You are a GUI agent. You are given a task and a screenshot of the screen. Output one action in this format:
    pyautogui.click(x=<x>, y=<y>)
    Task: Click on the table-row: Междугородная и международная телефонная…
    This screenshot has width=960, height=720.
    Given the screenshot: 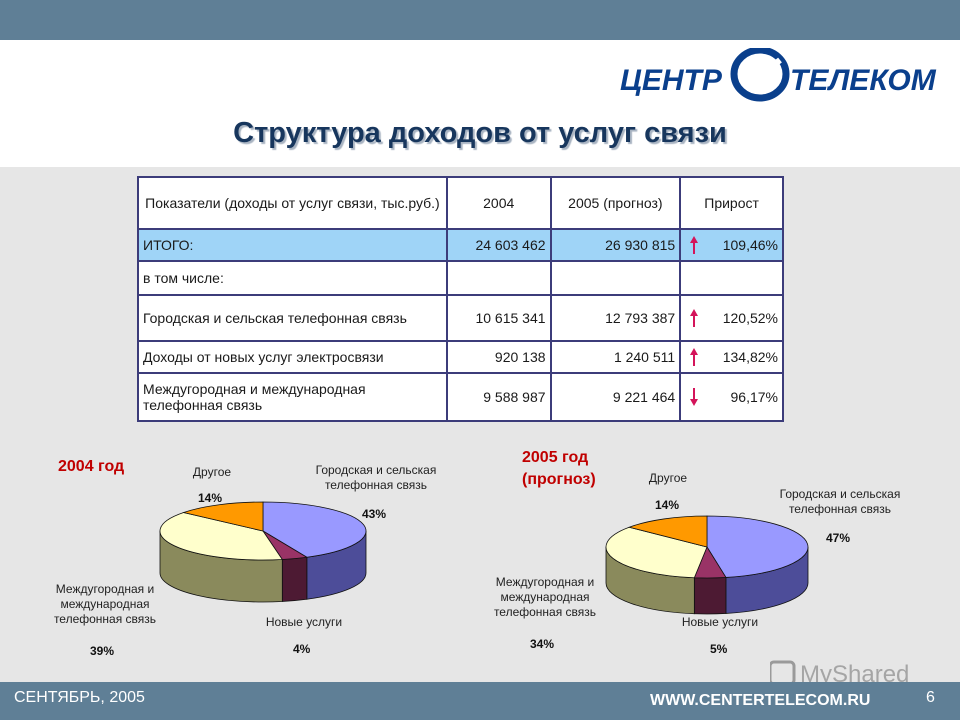 What is the action you would take?
    pyautogui.click(x=460, y=397)
    